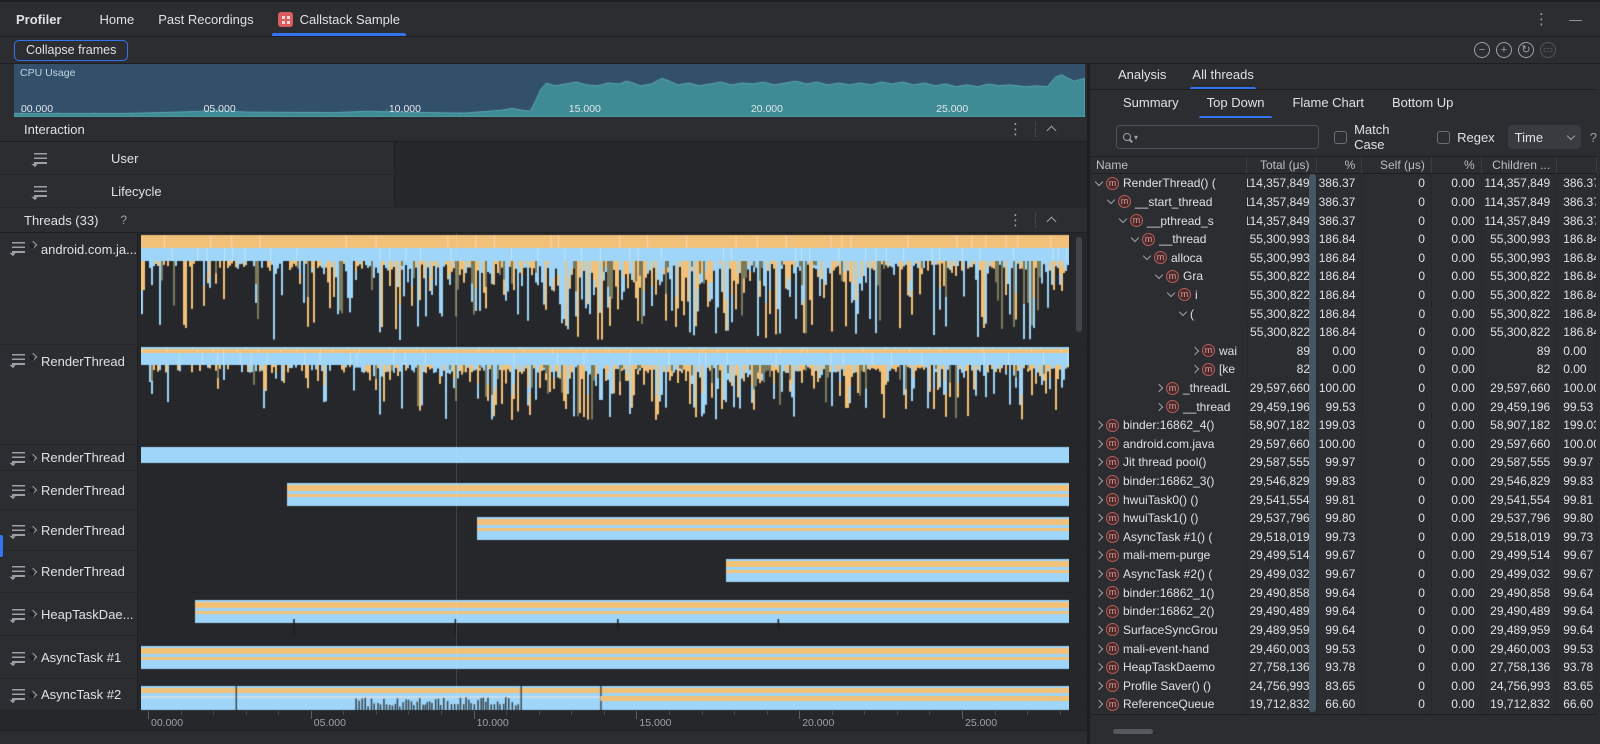 The height and width of the screenshot is (744, 1600). I want to click on search-box: ▾, so click(1218, 137).